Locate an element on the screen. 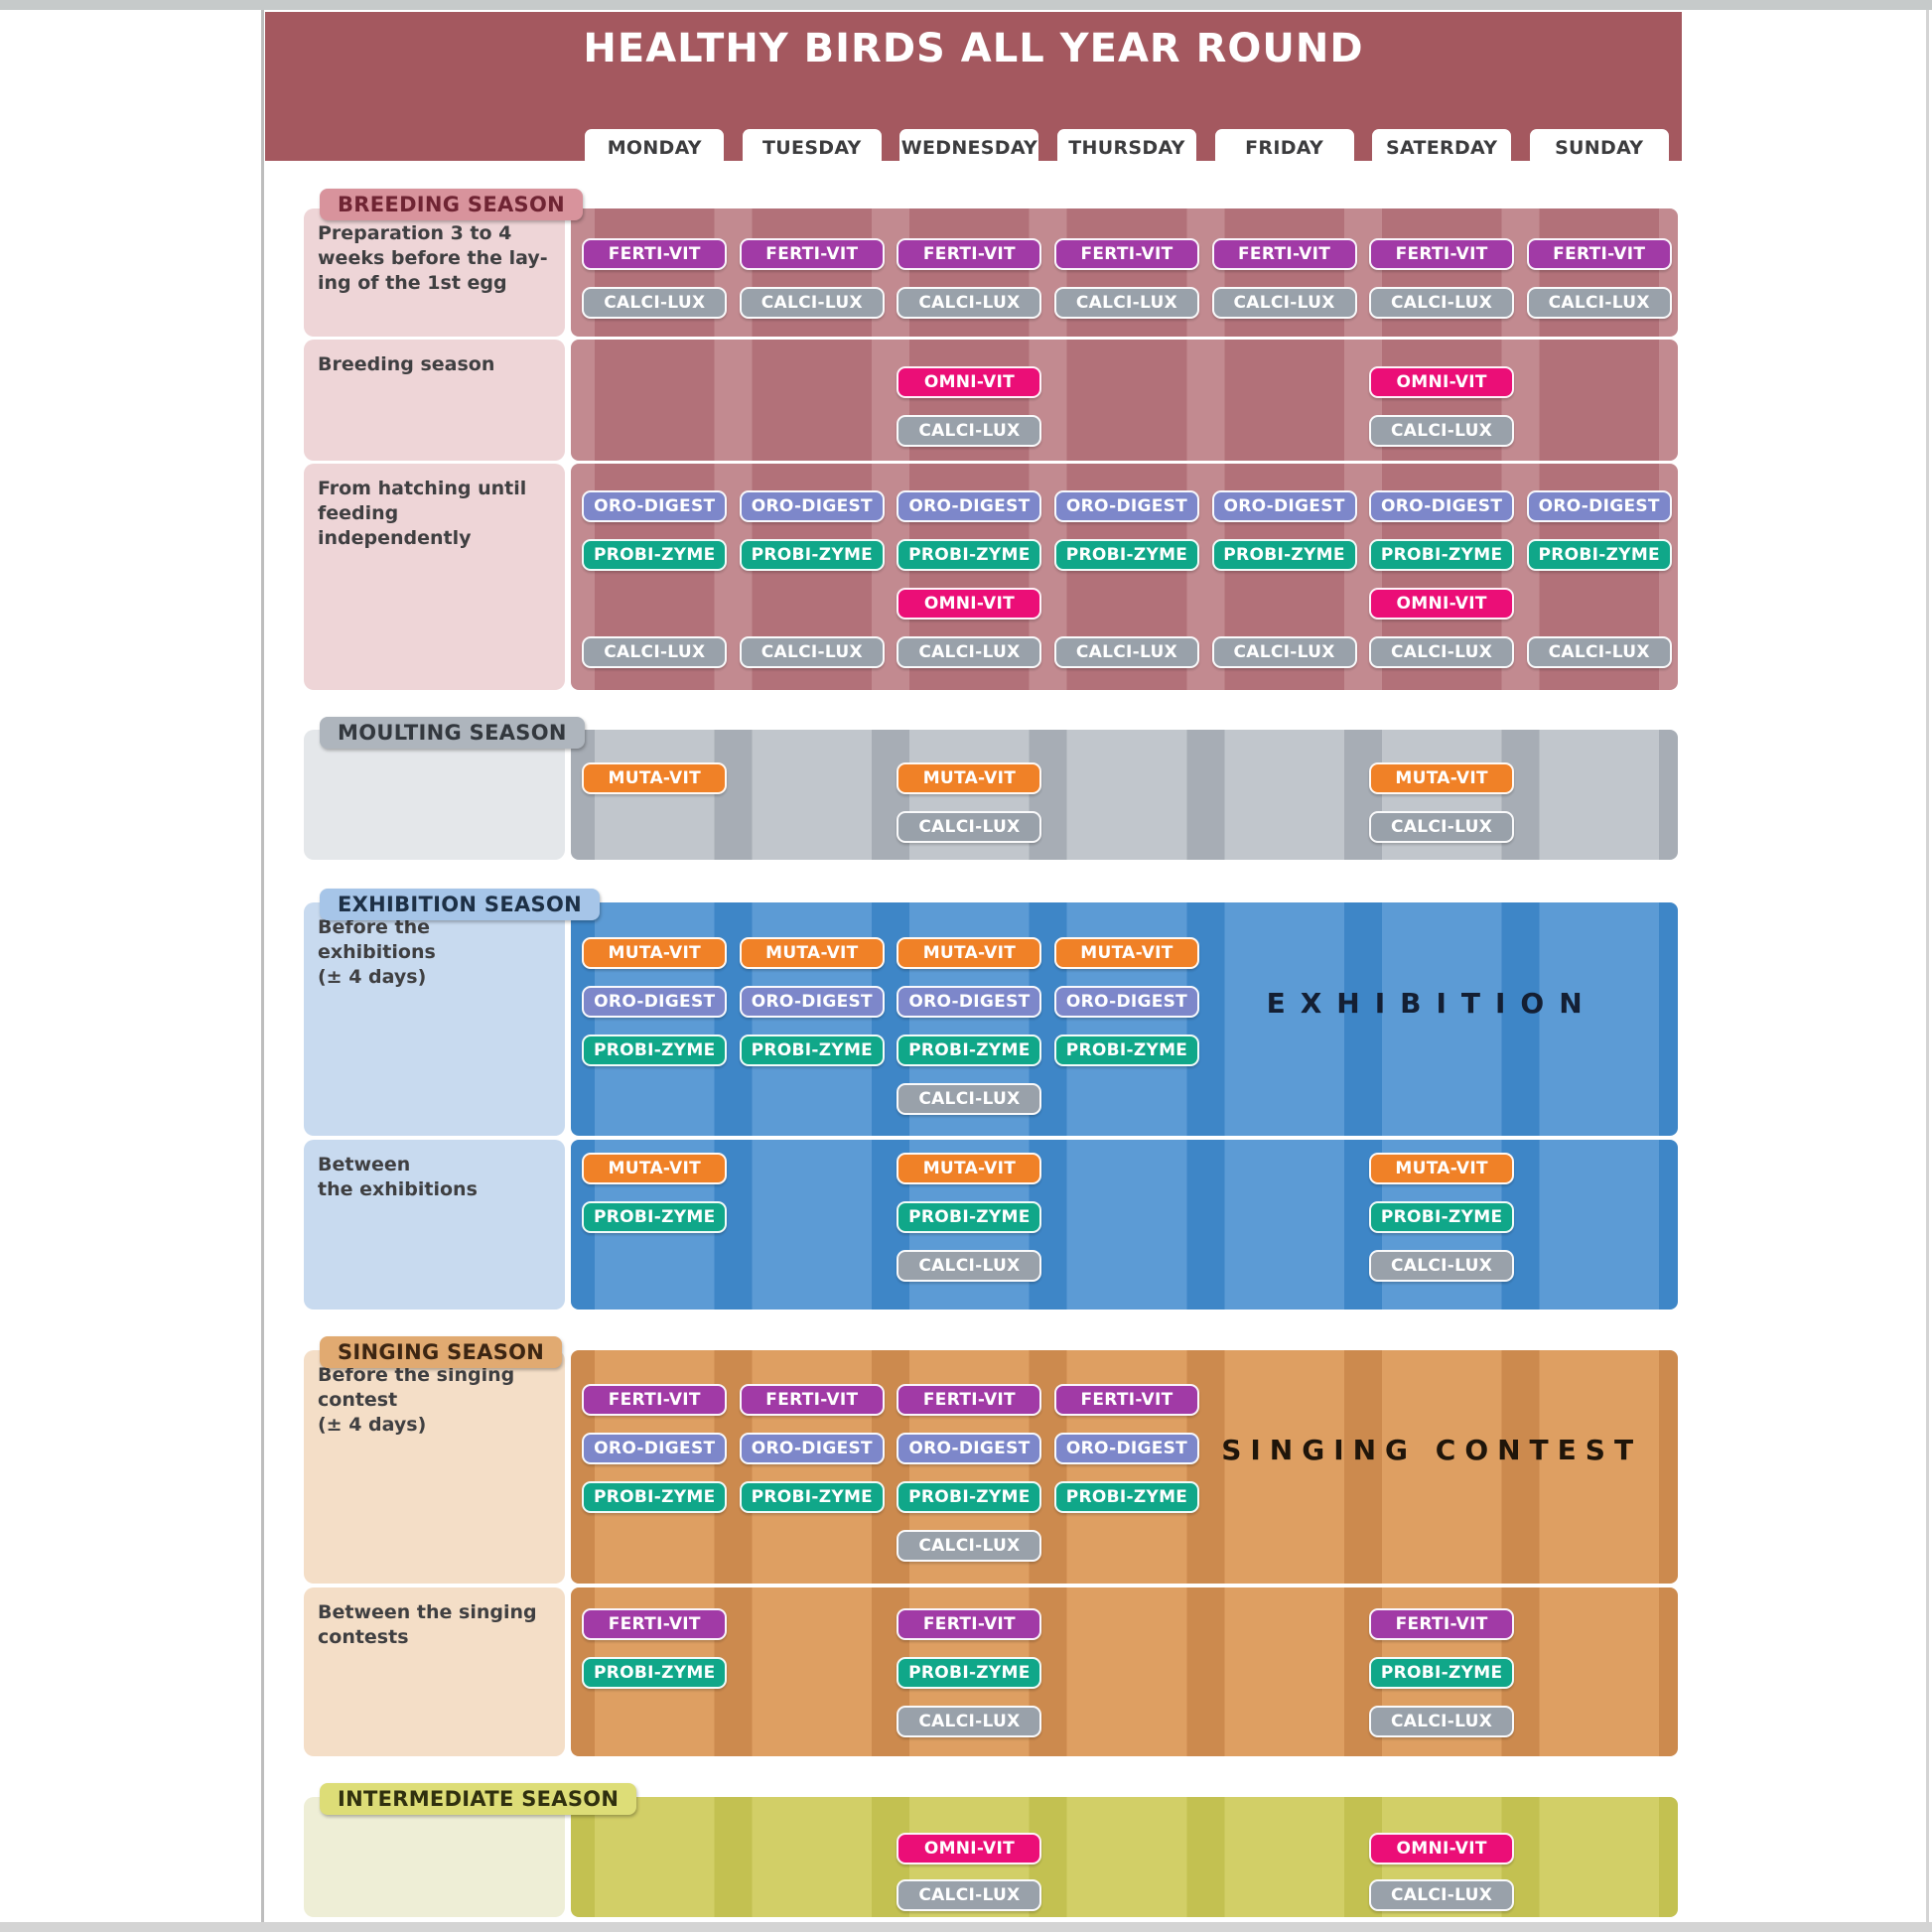 The height and width of the screenshot is (1932, 1932). row-label-breeding-1: Breeding season is located at coordinates (434, 401).